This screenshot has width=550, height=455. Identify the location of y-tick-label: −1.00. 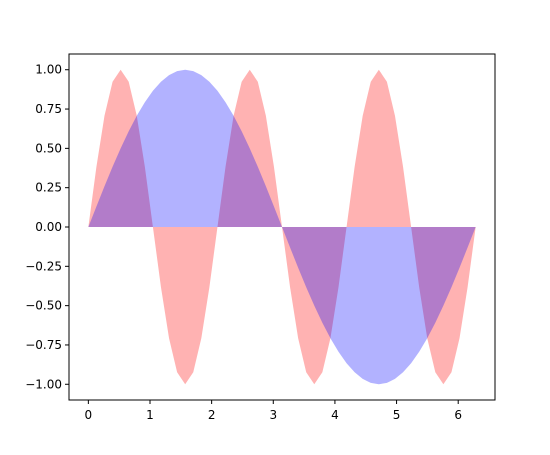
(43, 384).